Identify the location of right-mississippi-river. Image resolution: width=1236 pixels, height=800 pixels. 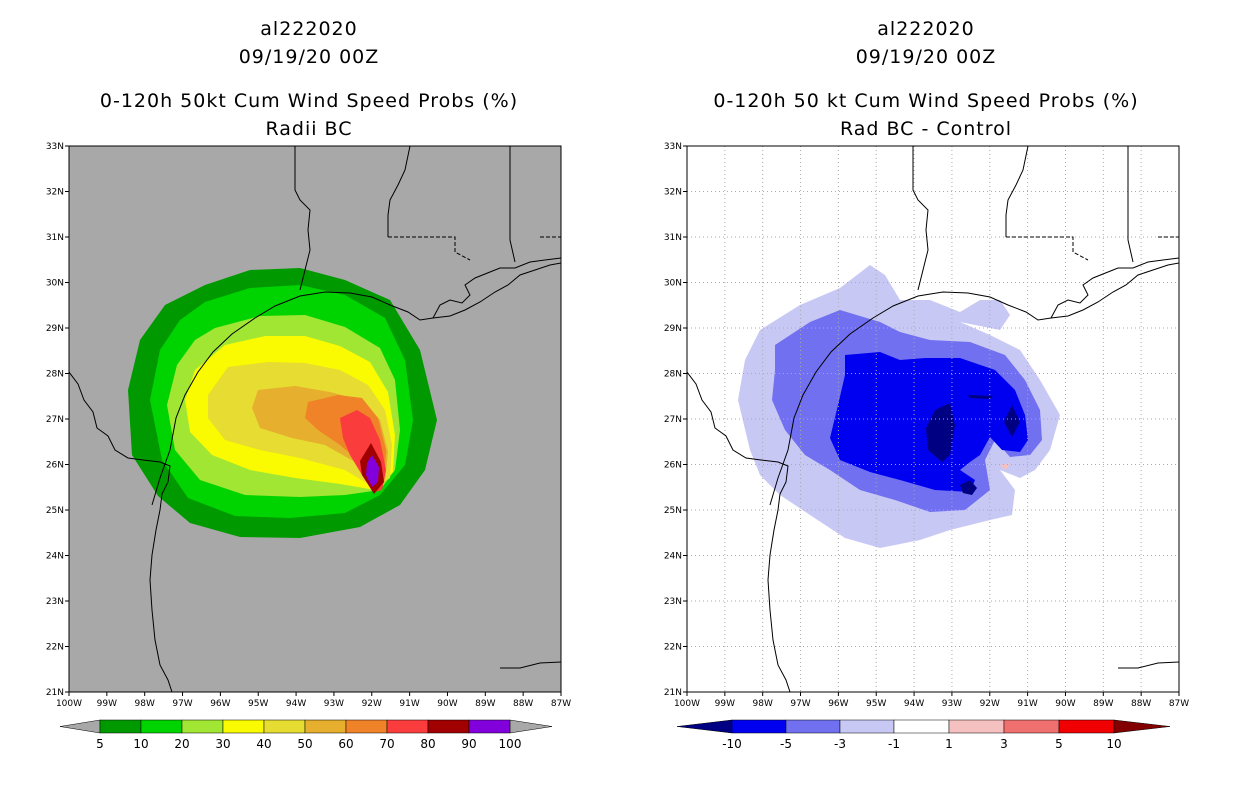
(1017, 191).